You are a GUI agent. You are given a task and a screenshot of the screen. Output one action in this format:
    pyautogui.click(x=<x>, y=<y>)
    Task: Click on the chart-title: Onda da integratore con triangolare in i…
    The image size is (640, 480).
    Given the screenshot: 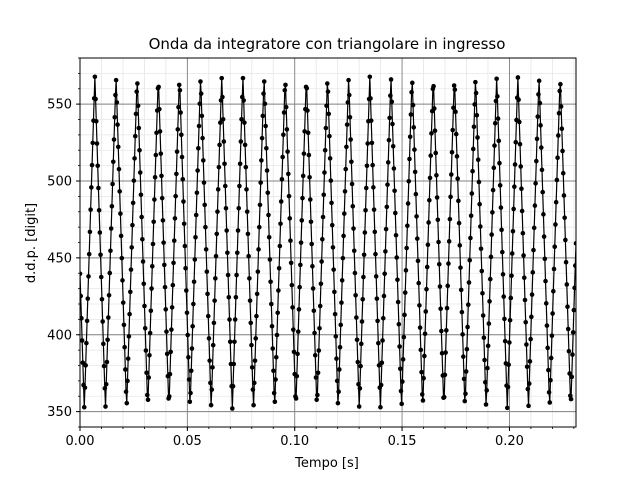 What is the action you would take?
    pyautogui.click(x=327, y=44)
    